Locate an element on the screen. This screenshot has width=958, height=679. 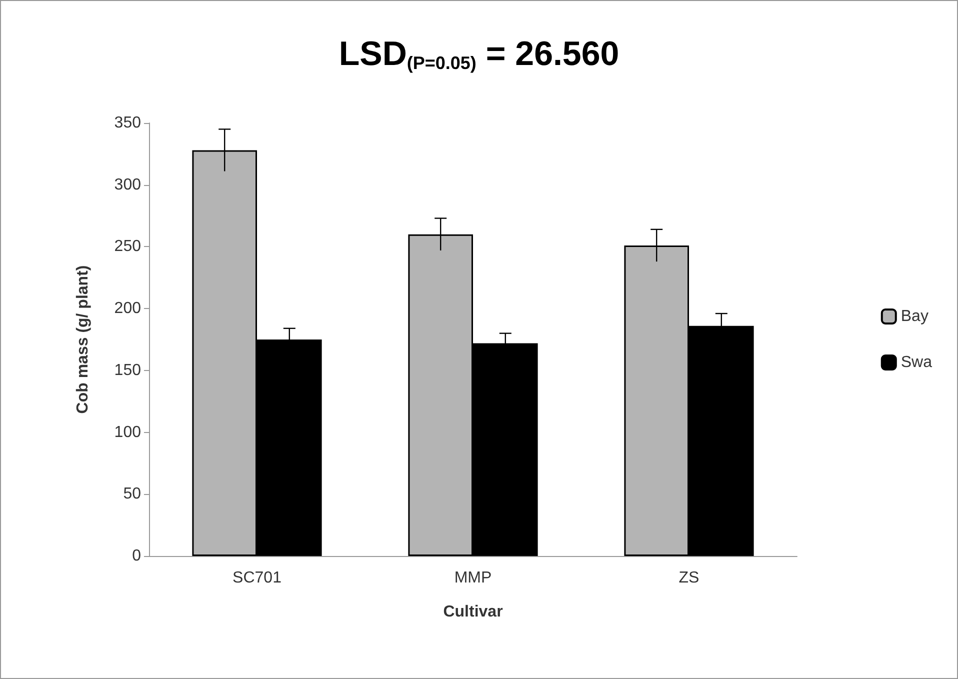
x-tick-label: SC701 is located at coordinates (257, 578).